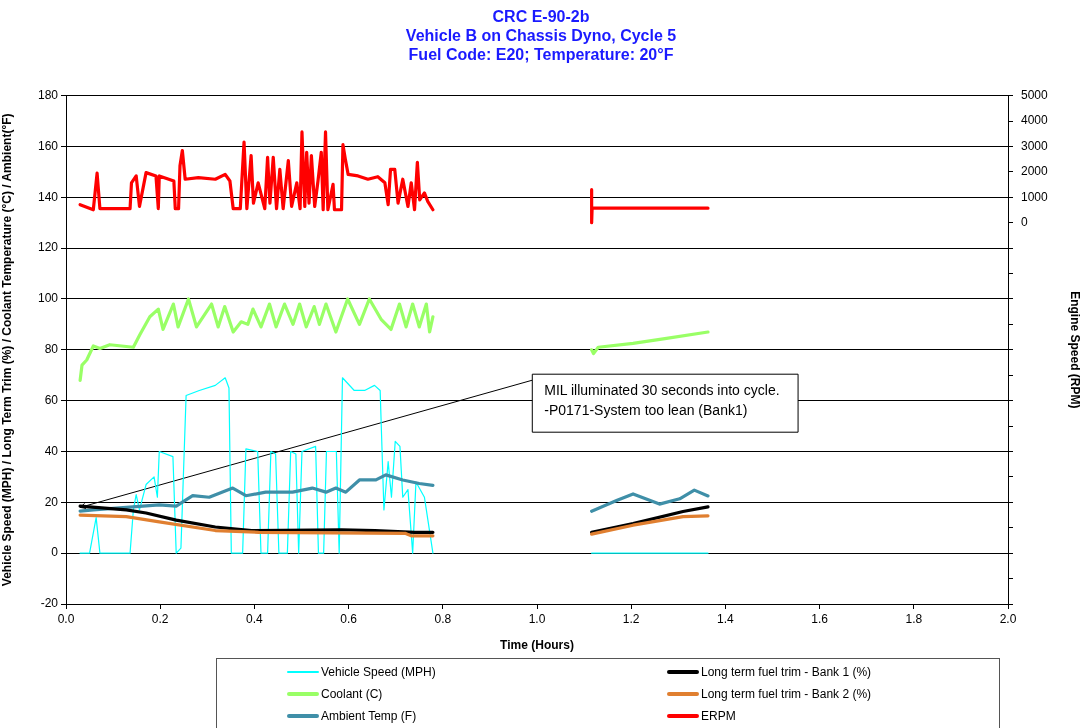  I want to click on y2-tick-label: 0, so click(1024, 222).